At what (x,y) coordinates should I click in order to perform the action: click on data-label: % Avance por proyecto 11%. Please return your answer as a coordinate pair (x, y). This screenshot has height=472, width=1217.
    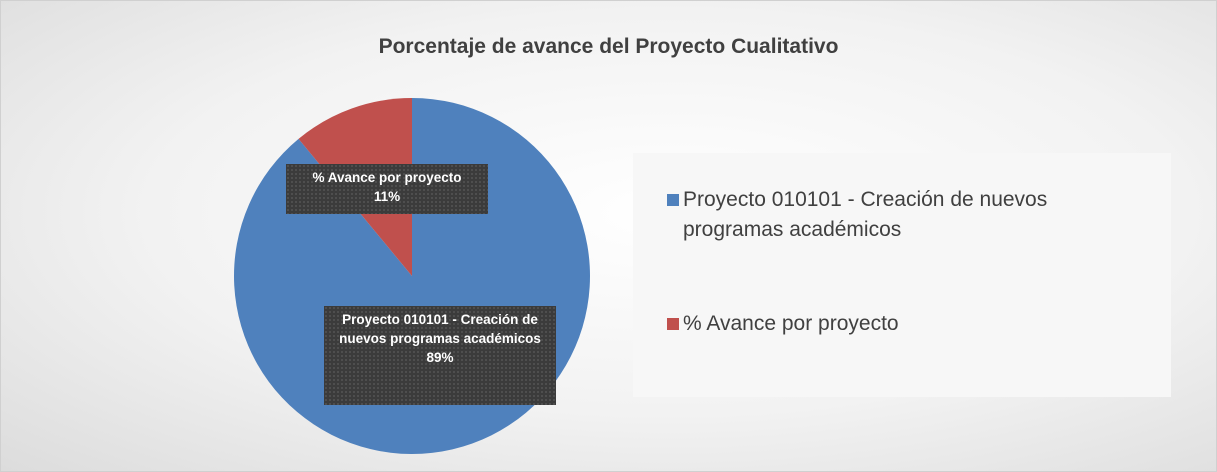
    Looking at the image, I should click on (387, 189).